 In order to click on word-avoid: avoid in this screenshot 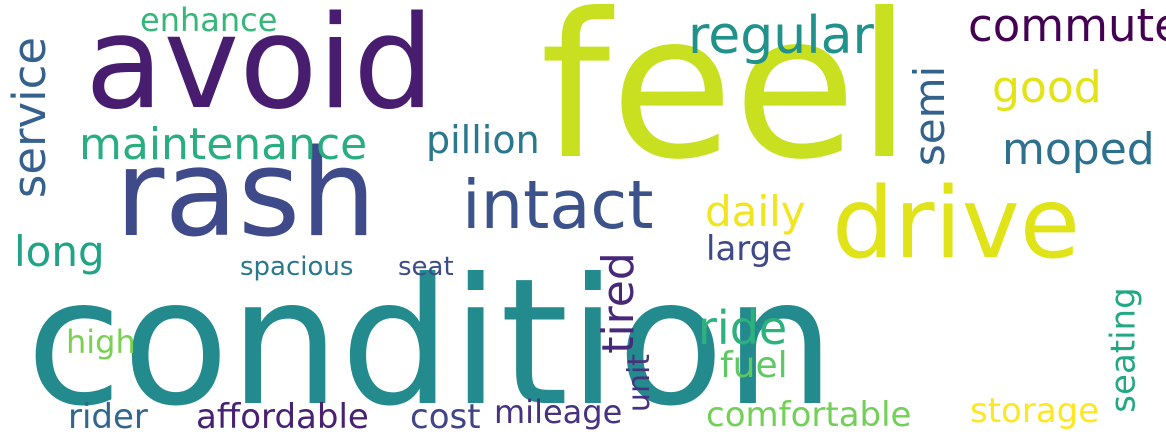, I will do `click(260, 69)`.